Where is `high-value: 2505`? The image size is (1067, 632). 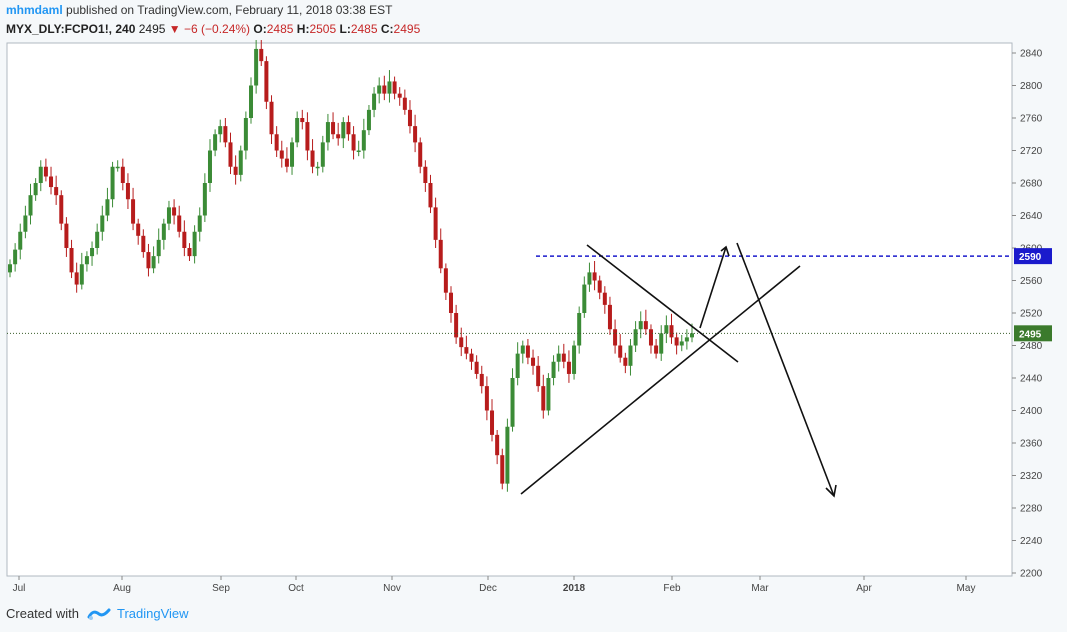
high-value: 2505 is located at coordinates (323, 29).